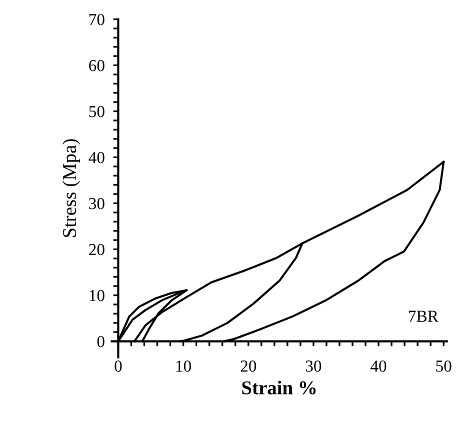 Image resolution: width=456 pixels, height=428 pixels. What do you see at coordinates (96, 250) in the screenshot?
I see `y-tick-label: 20` at bounding box center [96, 250].